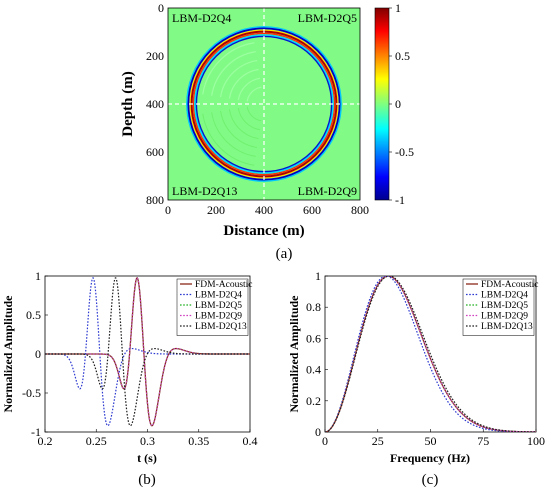 The width and height of the screenshot is (550, 493). Describe the element at coordinates (155, 104) in the screenshot. I see `heatmap-y-tick: 400` at that location.